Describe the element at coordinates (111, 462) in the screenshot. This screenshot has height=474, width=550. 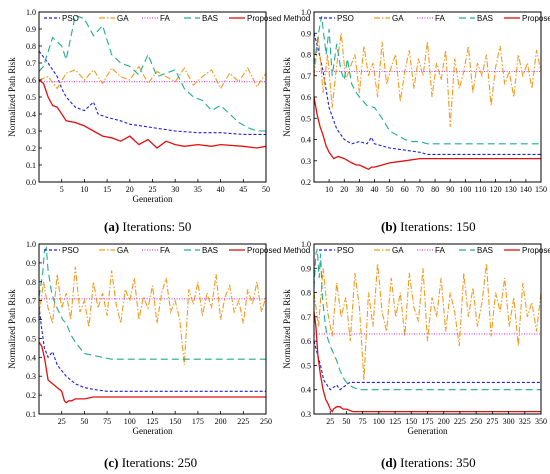
I see `caption-c-letter: (c)` at that location.